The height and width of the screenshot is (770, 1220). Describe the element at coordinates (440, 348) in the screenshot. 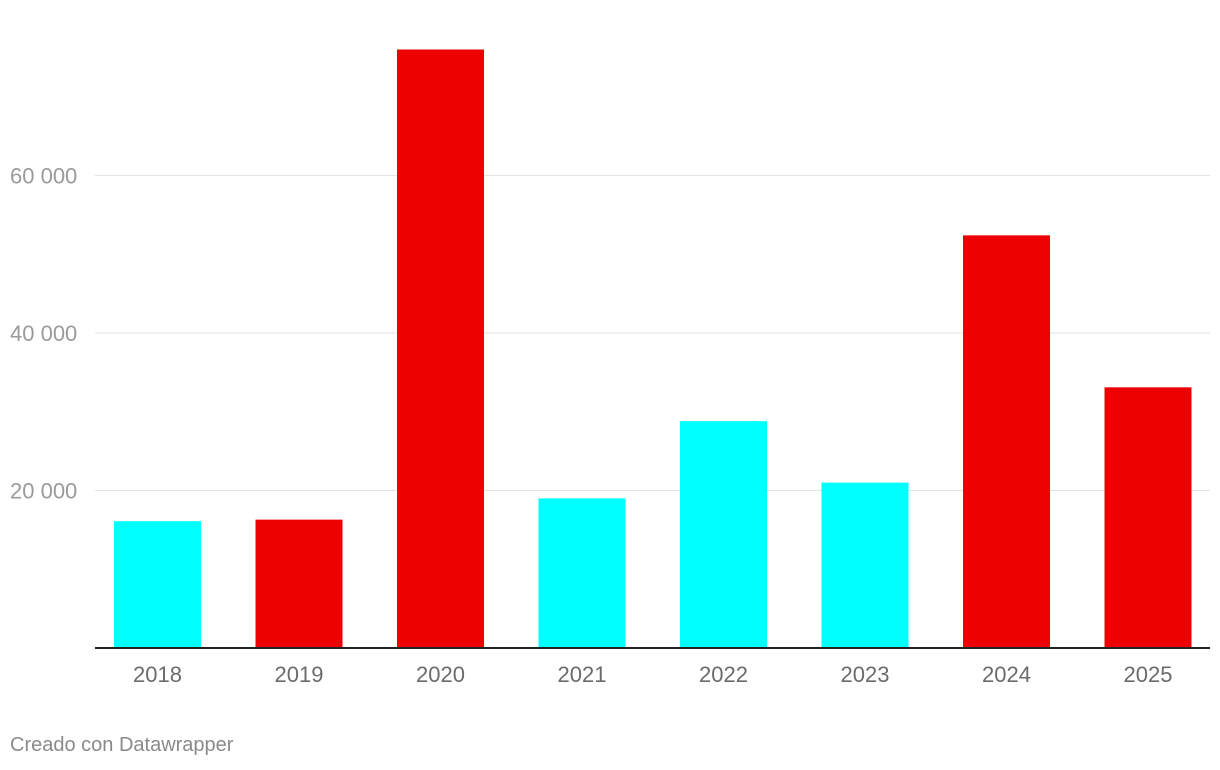

I see `bar-2020` at that location.